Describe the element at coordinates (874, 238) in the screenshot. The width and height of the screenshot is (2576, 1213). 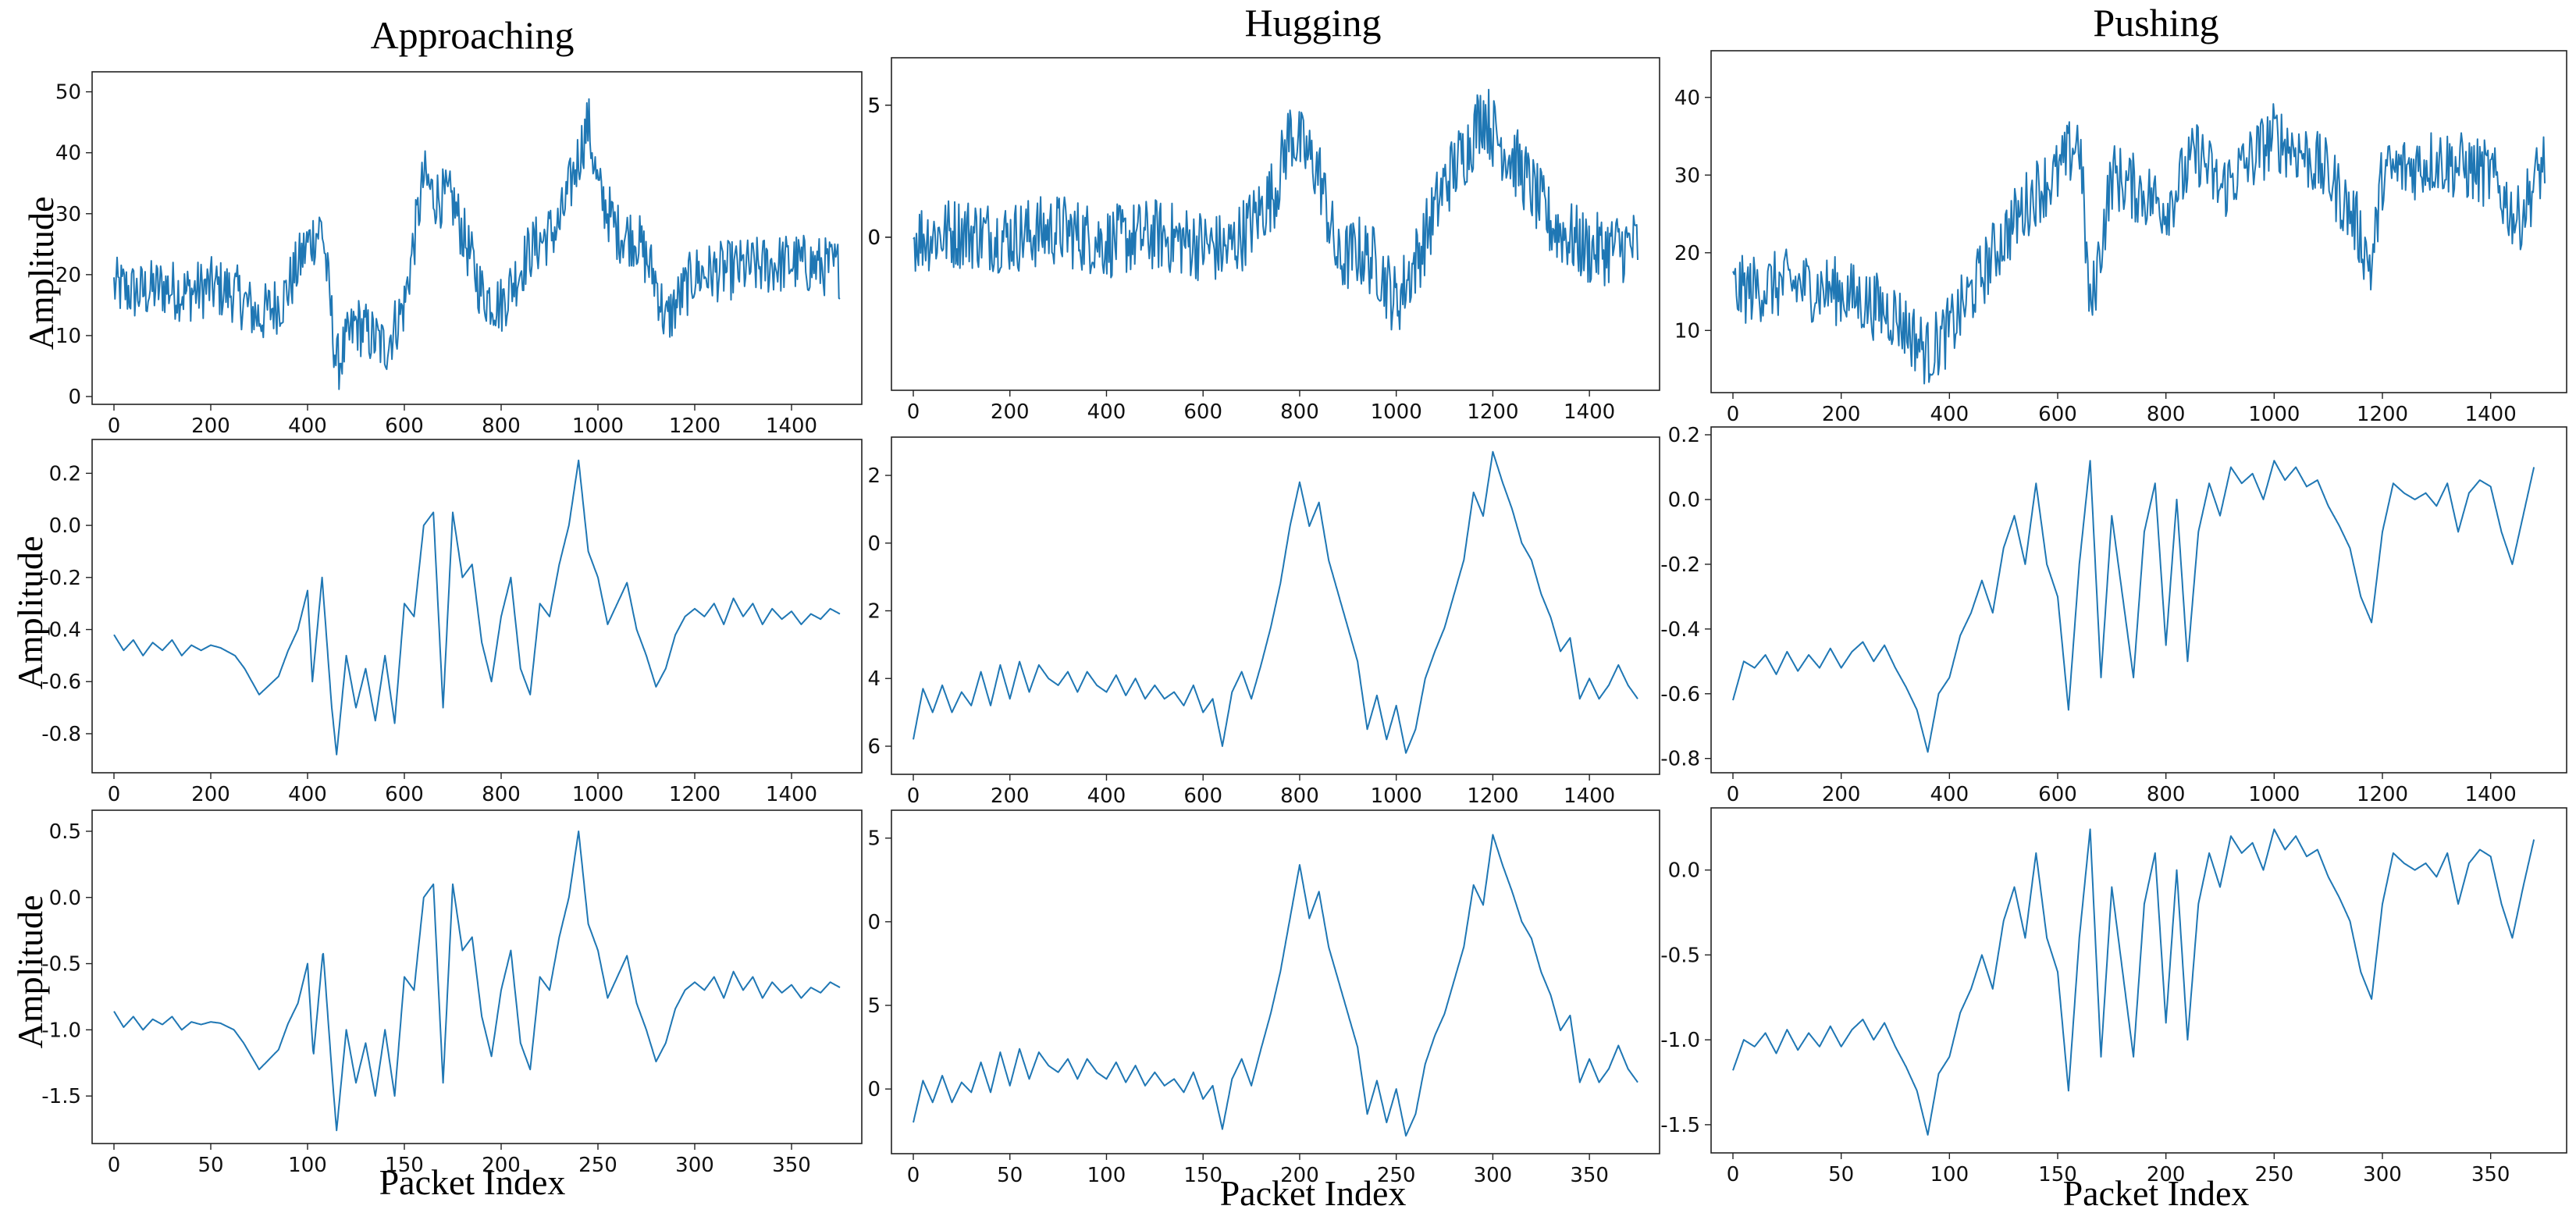
I see `panel-hugging-row1-ytick-label: 0` at that location.